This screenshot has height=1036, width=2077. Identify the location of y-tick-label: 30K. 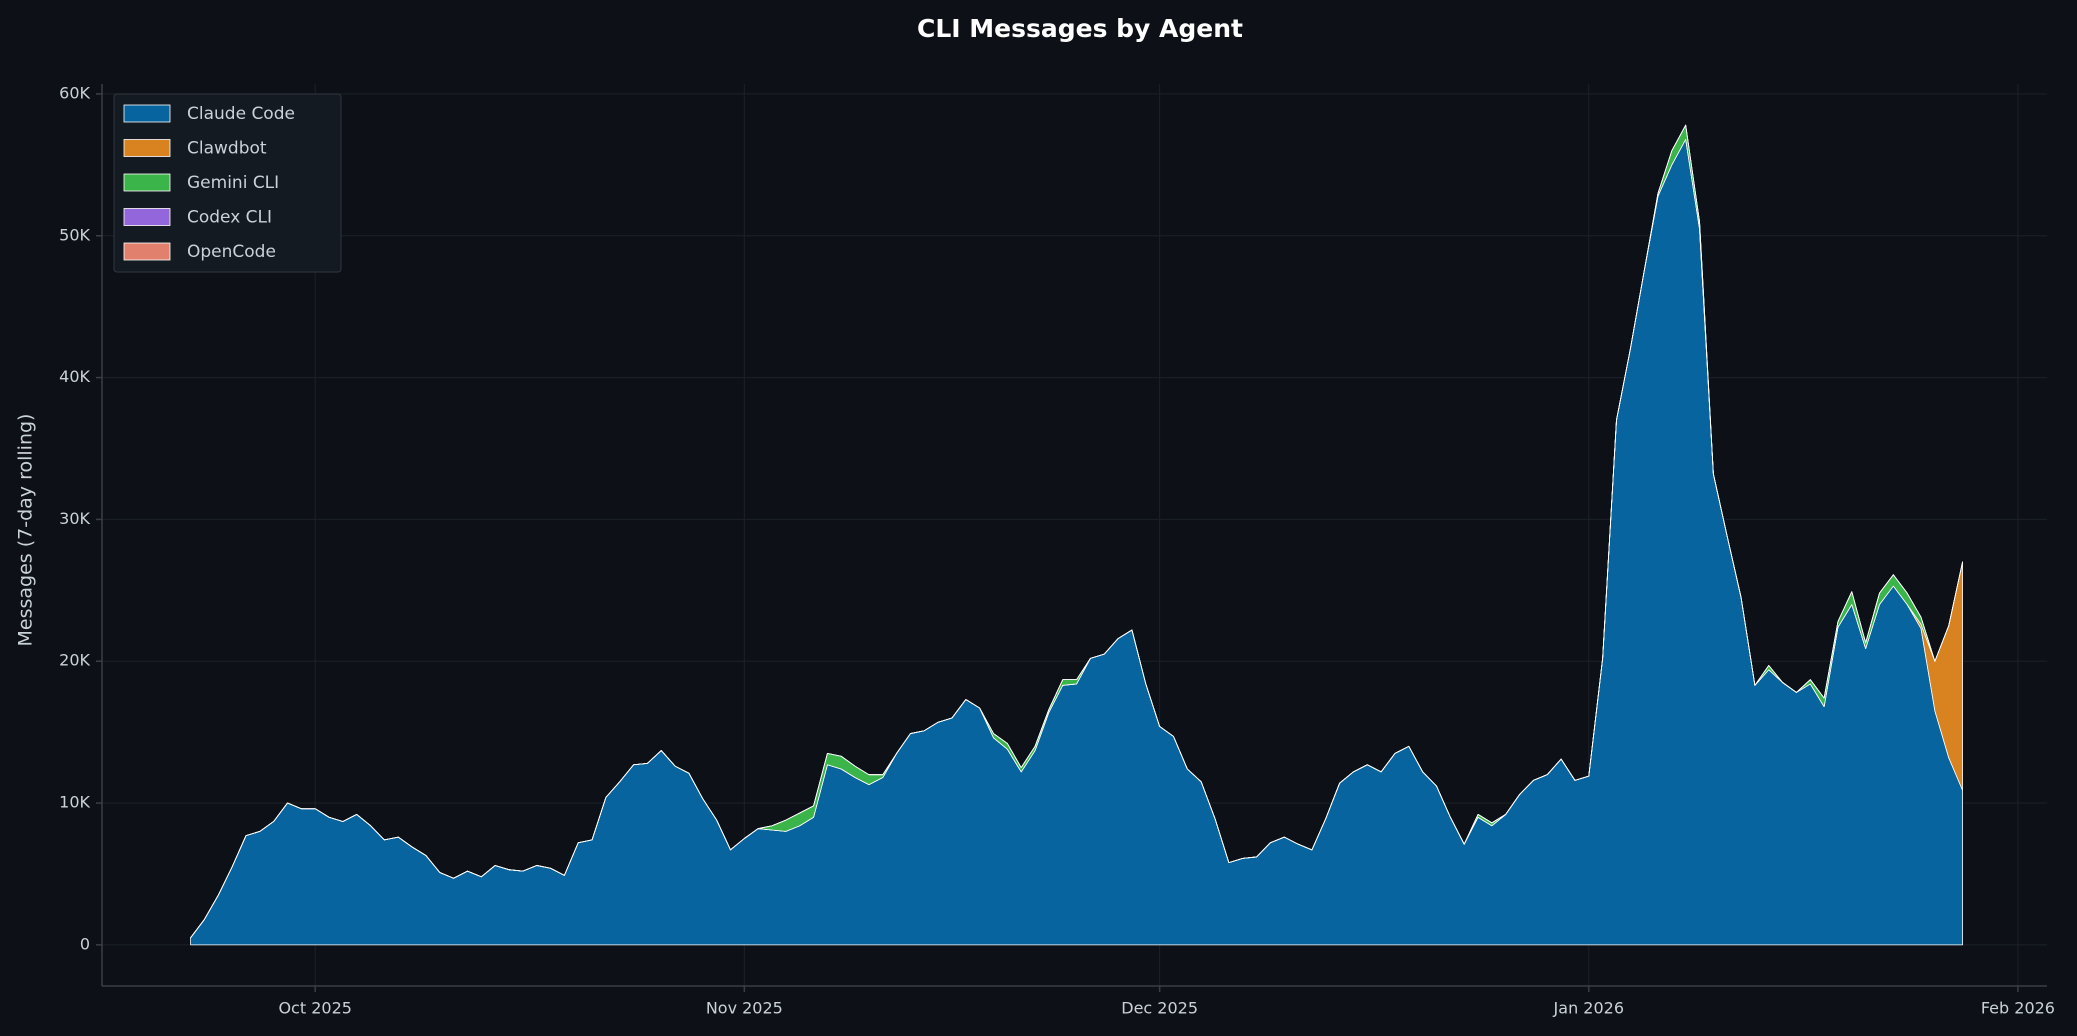
(74, 518).